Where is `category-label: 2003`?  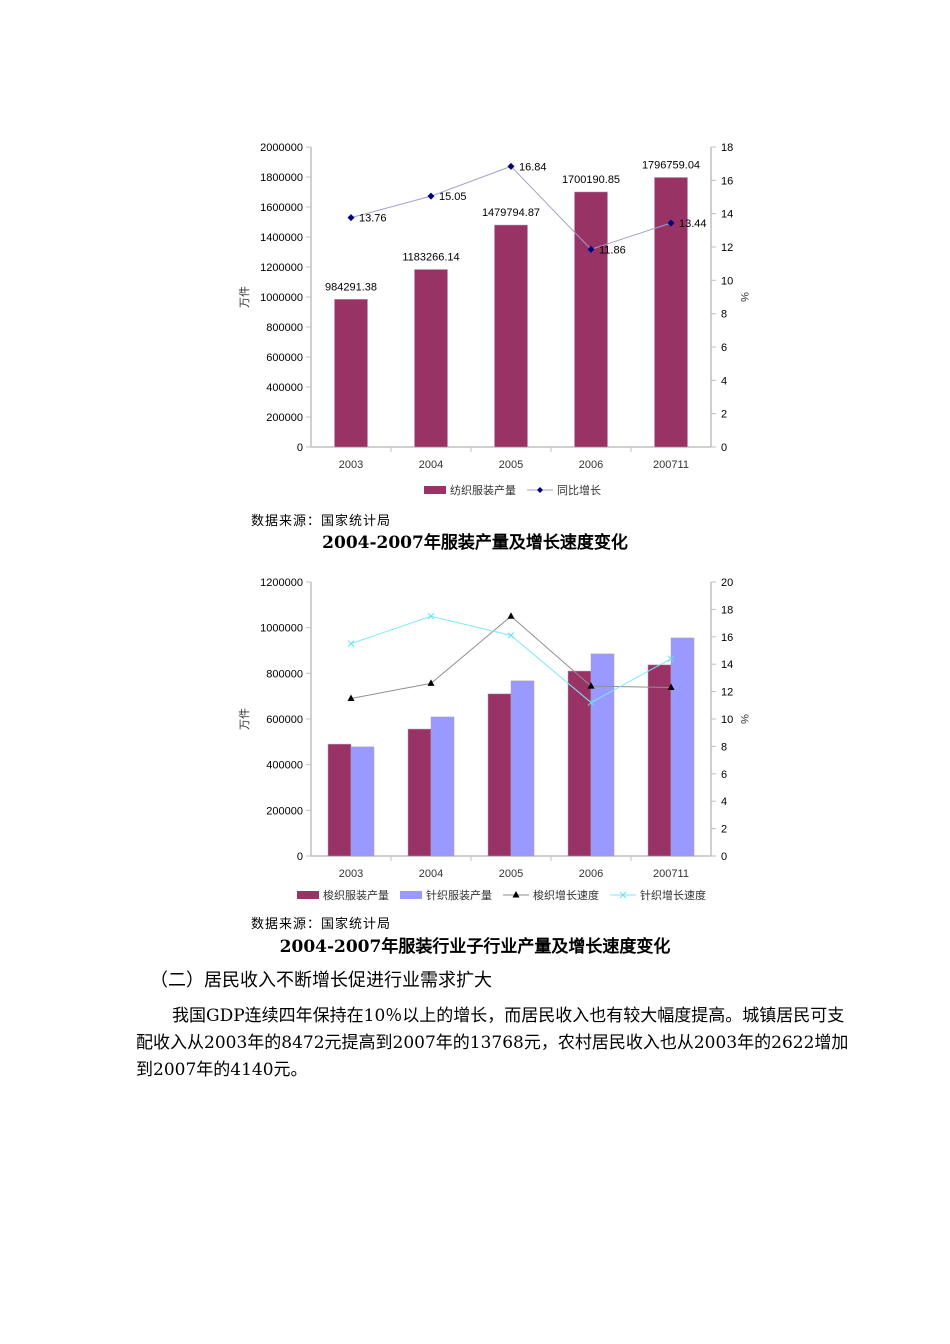
category-label: 2003 is located at coordinates (351, 874).